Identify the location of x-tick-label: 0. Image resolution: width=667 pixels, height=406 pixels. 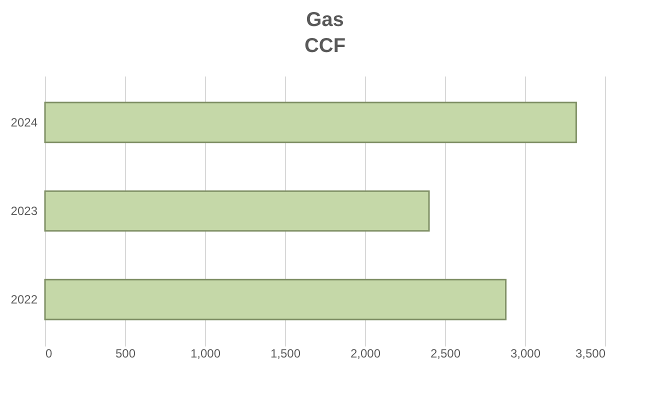
(49, 353).